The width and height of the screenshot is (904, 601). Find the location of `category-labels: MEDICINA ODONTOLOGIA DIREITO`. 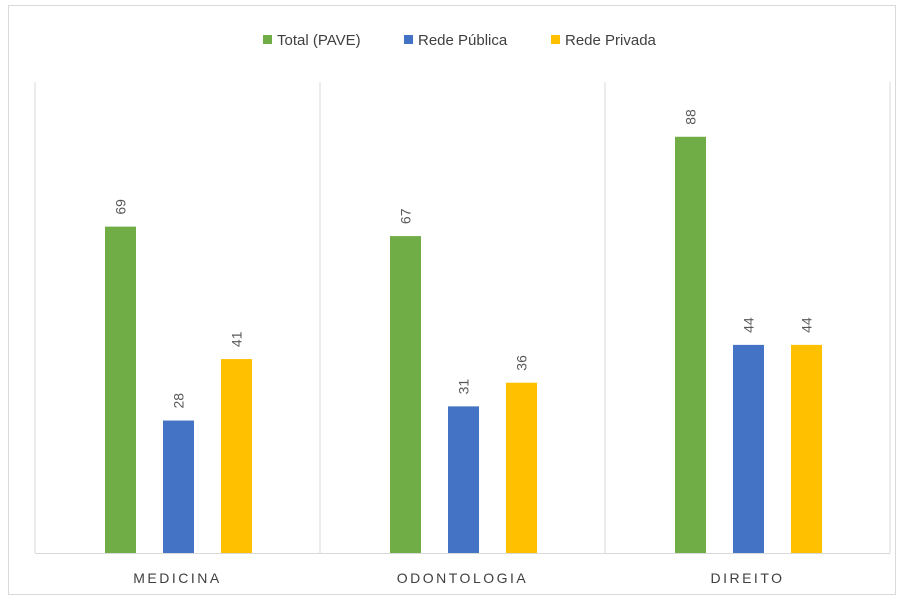

category-labels: MEDICINA ODONTOLOGIA DIREITO is located at coordinates (458, 578).